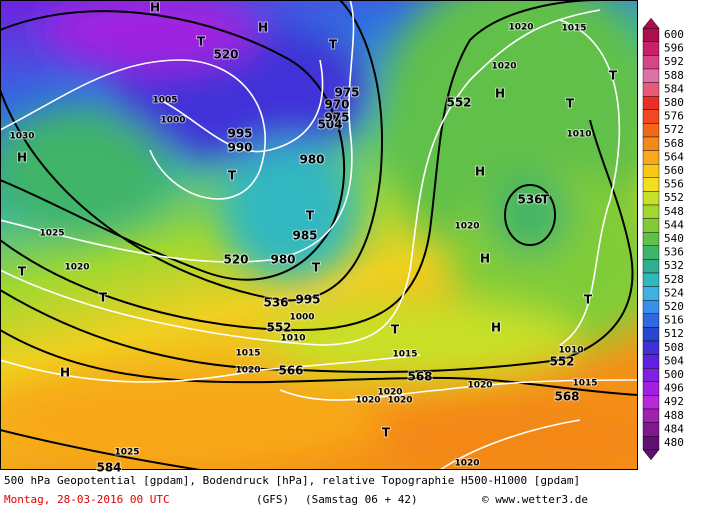 This screenshot has height=513, width=704. Describe the element at coordinates (164, 101) in the screenshot. I see `contour-label: 1005` at that location.